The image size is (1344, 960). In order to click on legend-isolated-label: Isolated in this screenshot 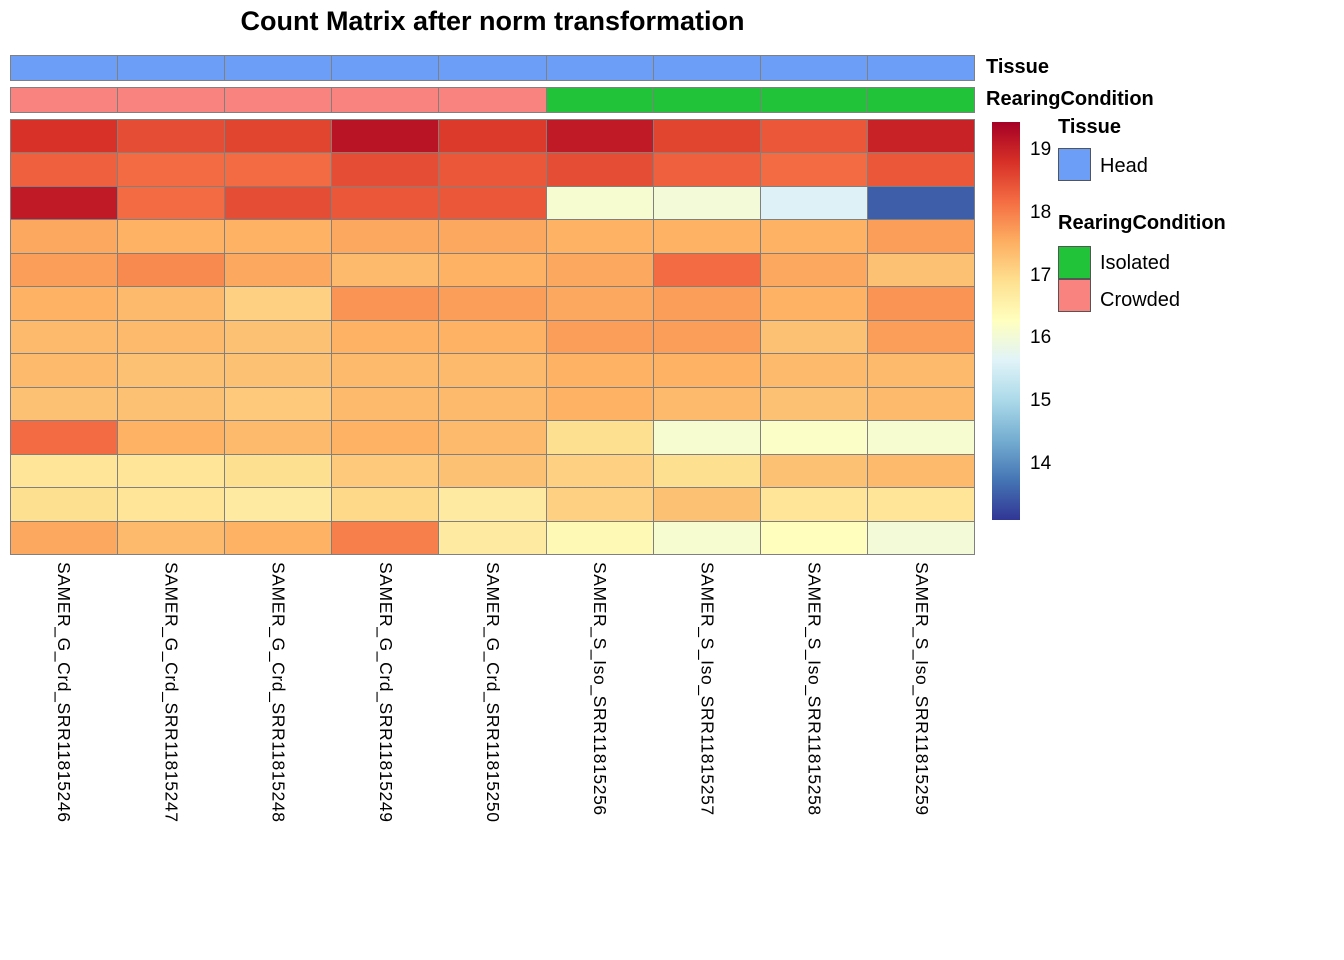, I will do `click(1135, 263)`.